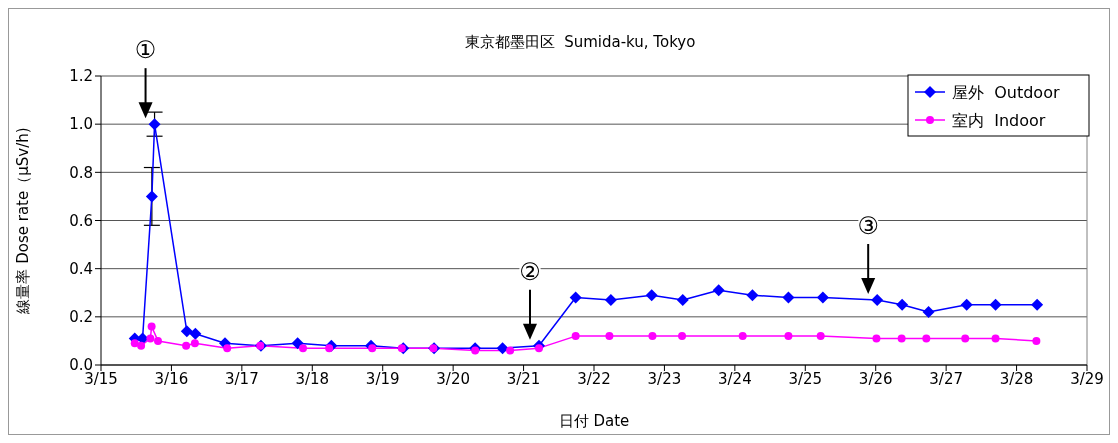 Image resolution: width=1118 pixels, height=443 pixels. Describe the element at coordinates (81, 220) in the screenshot. I see `y-tick-label: 0.6` at that location.